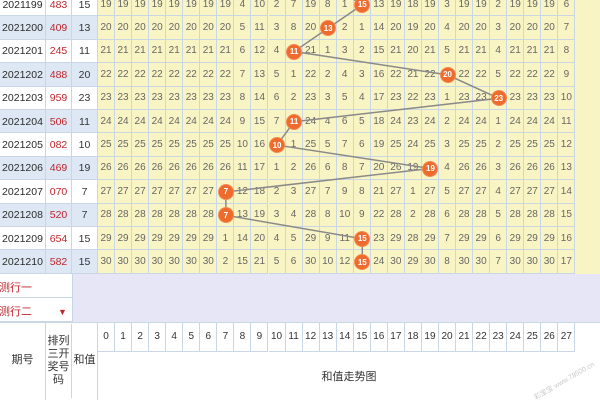  I want to click on miss-cell: 8, so click(362, 192).